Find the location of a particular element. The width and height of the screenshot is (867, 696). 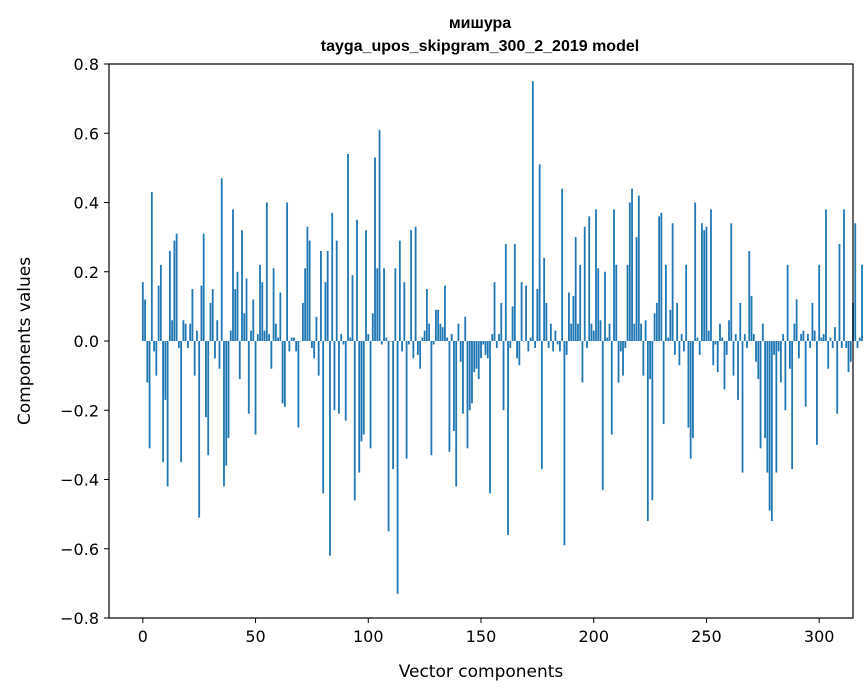

y-tick-label: 0.0 is located at coordinates (86, 341).